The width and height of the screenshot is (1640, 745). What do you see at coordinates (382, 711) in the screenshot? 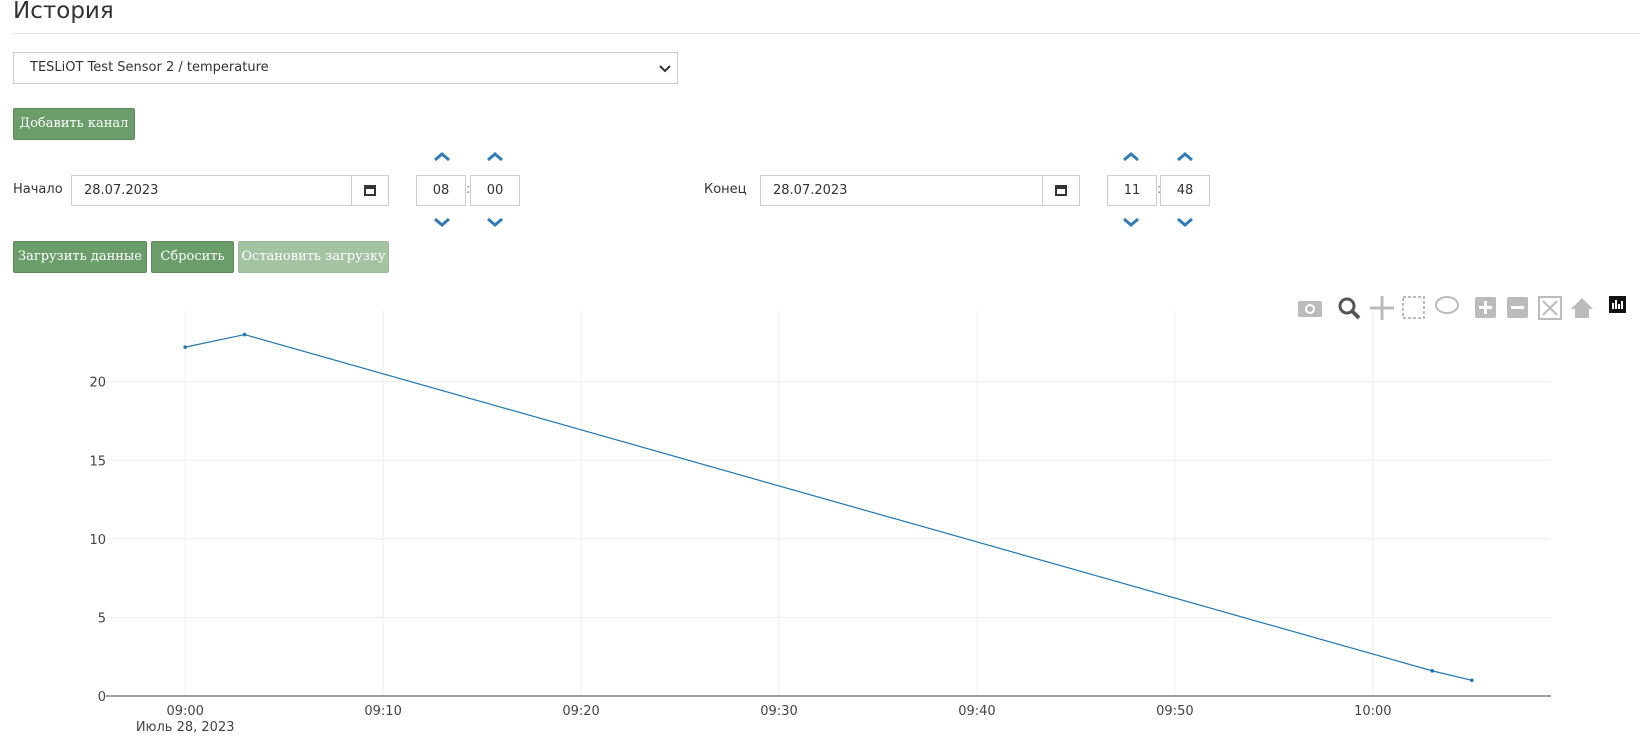
I see `x-tick-label: 09:10` at bounding box center [382, 711].